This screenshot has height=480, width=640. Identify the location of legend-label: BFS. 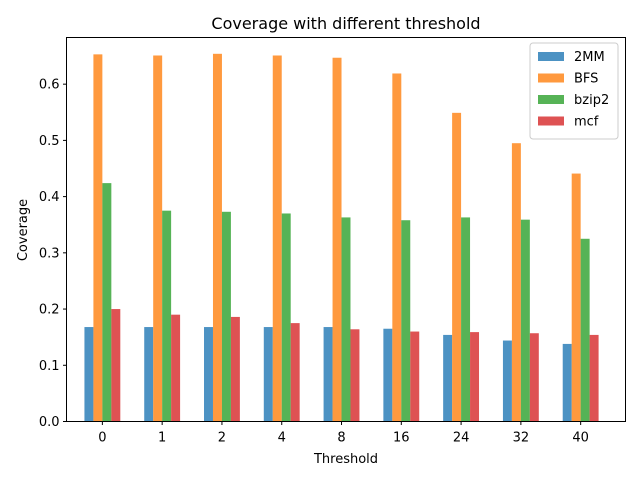
(586, 79).